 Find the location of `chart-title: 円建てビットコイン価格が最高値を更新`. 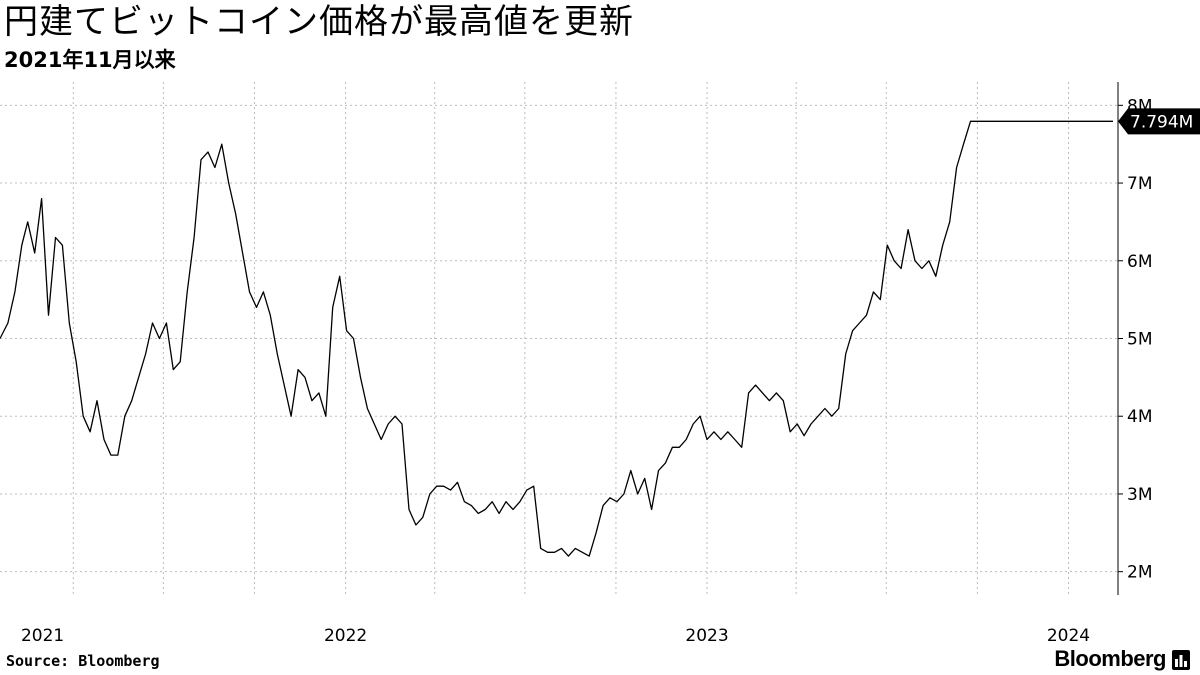

chart-title: 円建てビットコイン価格が最高値を更新 is located at coordinates (319, 22).